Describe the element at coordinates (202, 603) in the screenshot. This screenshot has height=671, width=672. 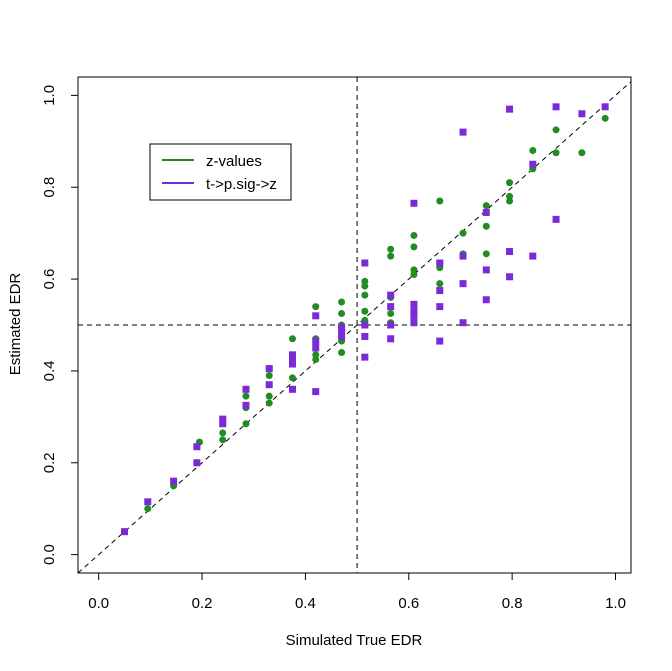
I see `x-tick-label: 0.2` at that location.